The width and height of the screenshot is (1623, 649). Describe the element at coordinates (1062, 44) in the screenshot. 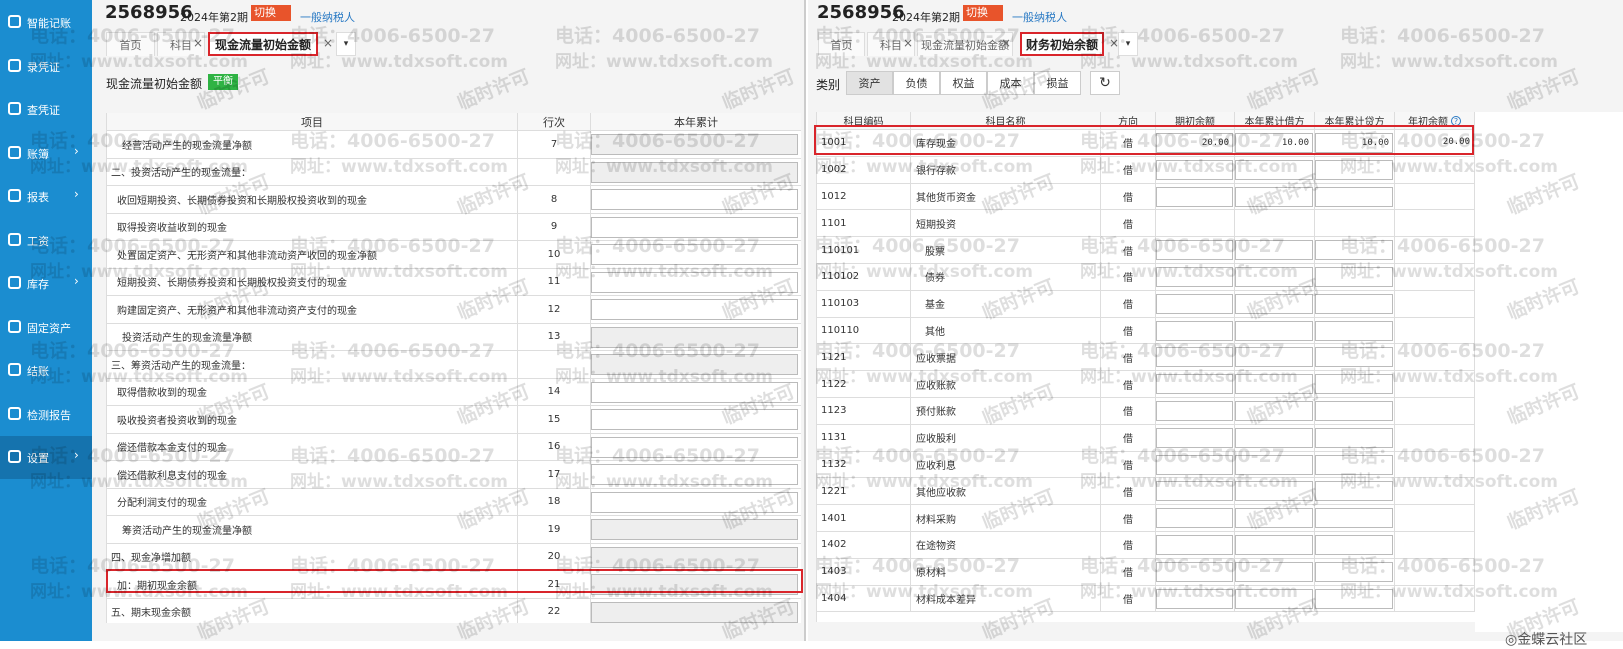

I see `tab: 财务初始余额` at that location.